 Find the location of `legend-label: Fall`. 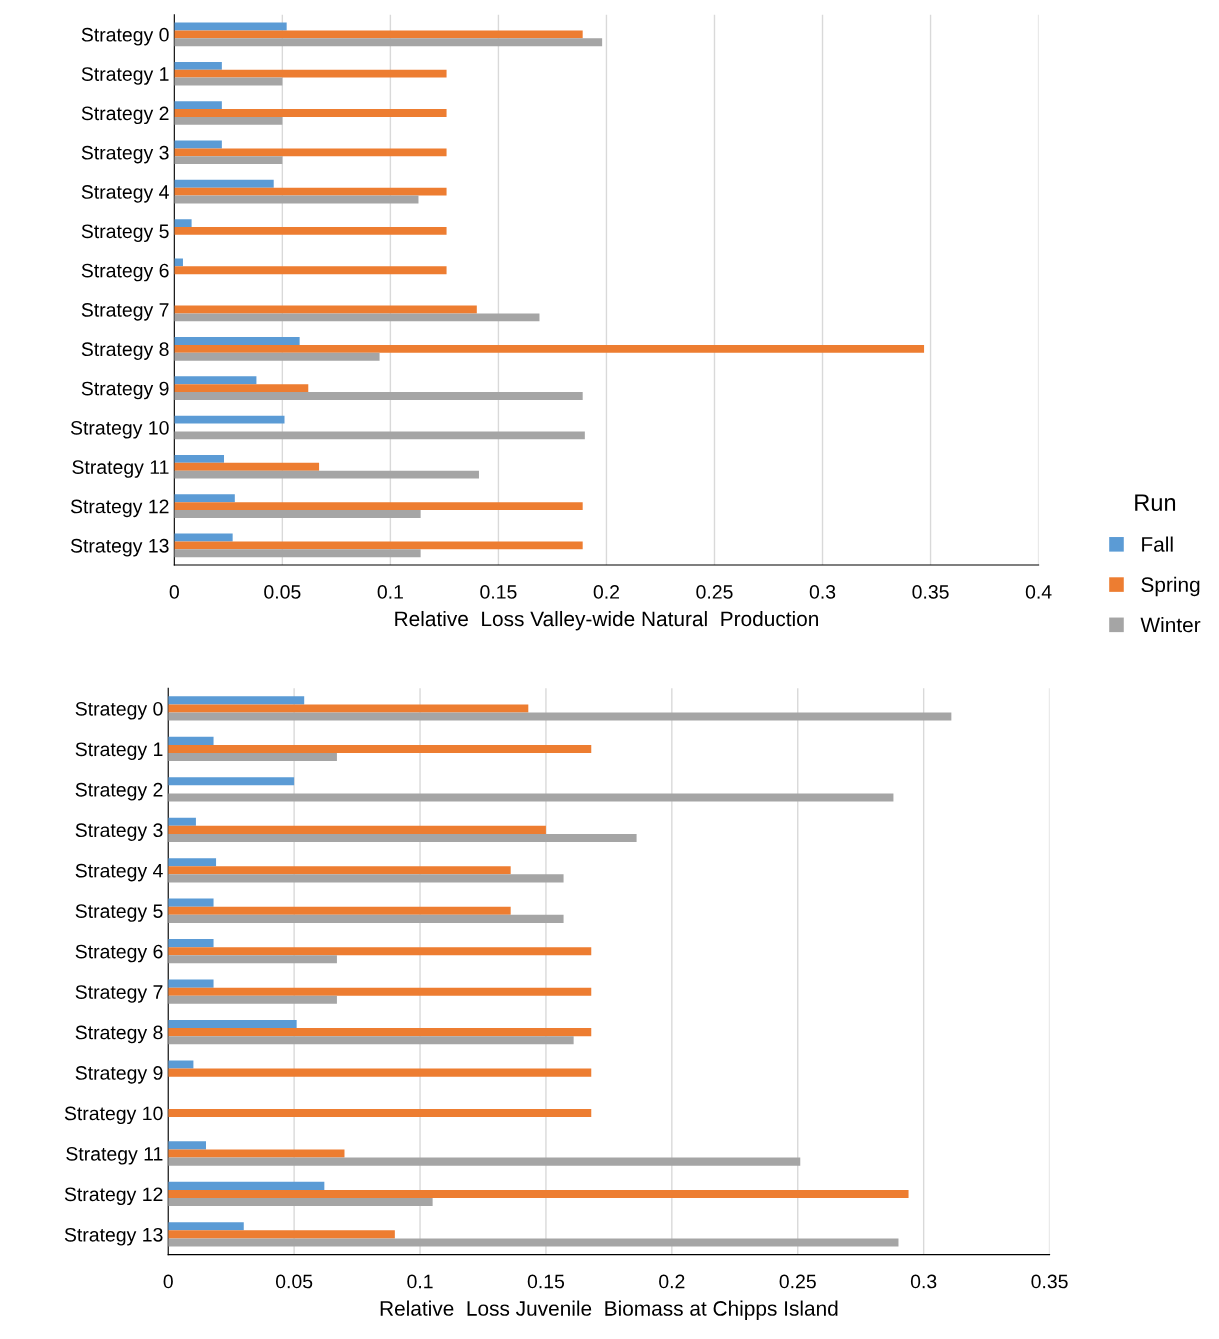

legend-label: Fall is located at coordinates (1157, 544).